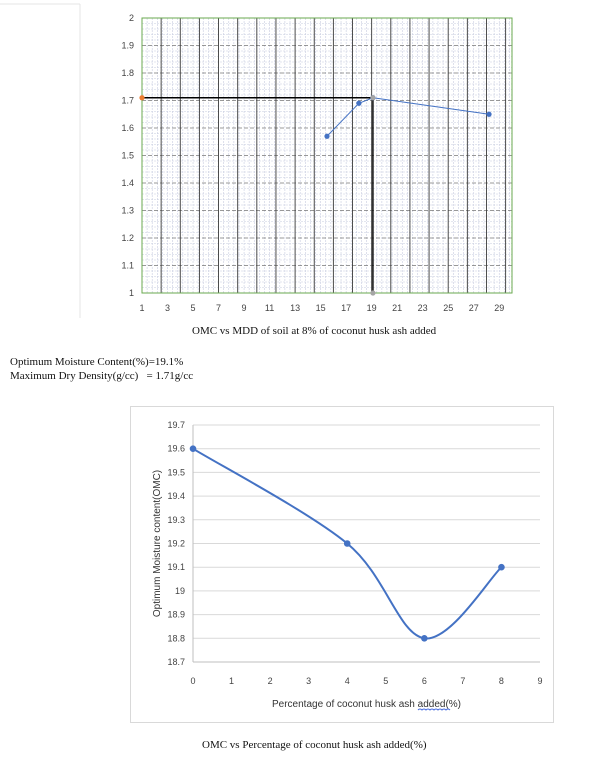 This screenshot has height=757, width=593. Describe the element at coordinates (501, 681) in the screenshot. I see `chart2-x-tick-label: 8` at that location.